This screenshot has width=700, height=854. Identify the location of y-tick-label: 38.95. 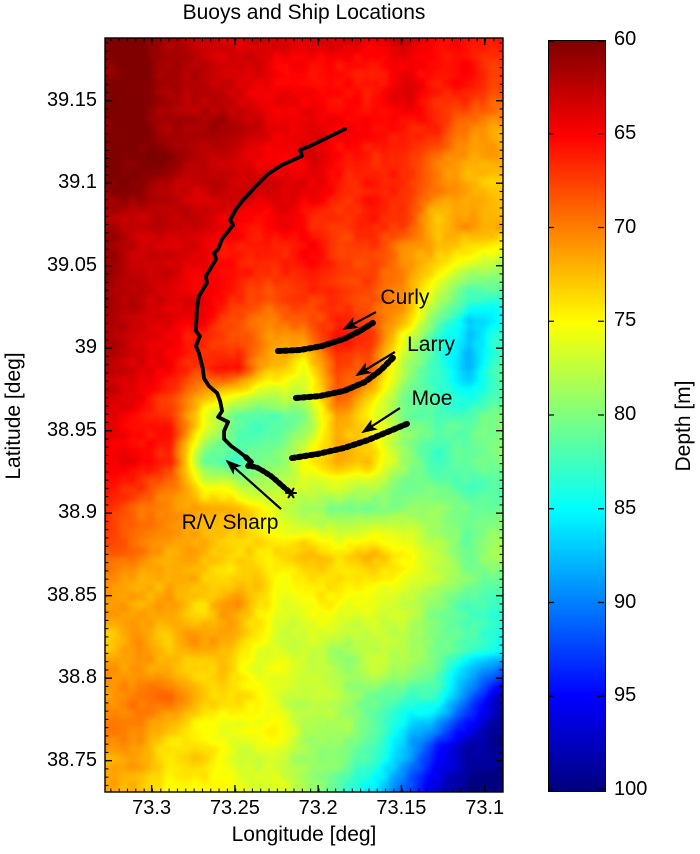
(71, 429).